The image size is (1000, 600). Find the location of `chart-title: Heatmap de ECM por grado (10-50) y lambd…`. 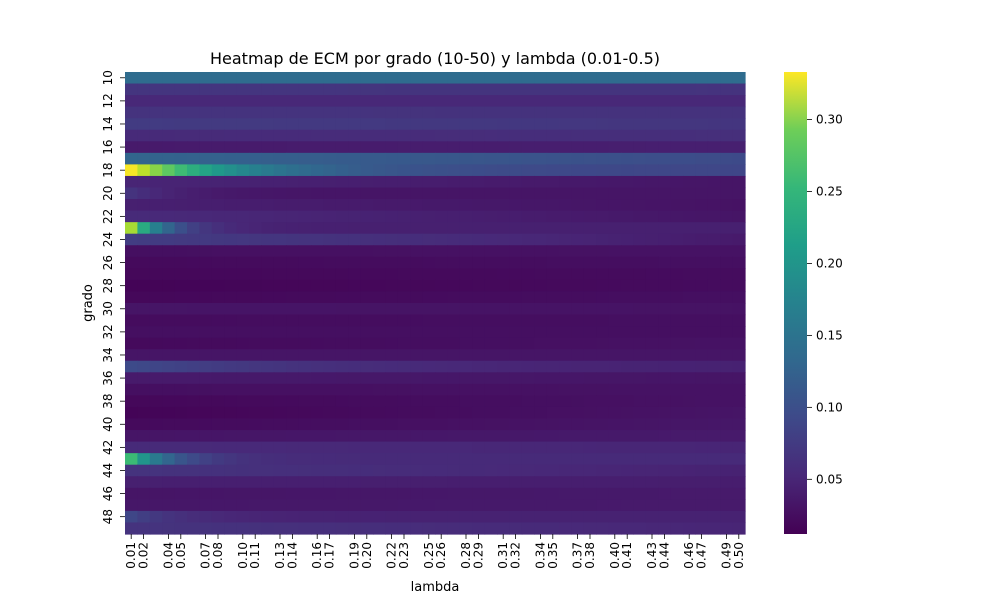

chart-title: Heatmap de ECM por grado (10-50) y lambd… is located at coordinates (435, 58).